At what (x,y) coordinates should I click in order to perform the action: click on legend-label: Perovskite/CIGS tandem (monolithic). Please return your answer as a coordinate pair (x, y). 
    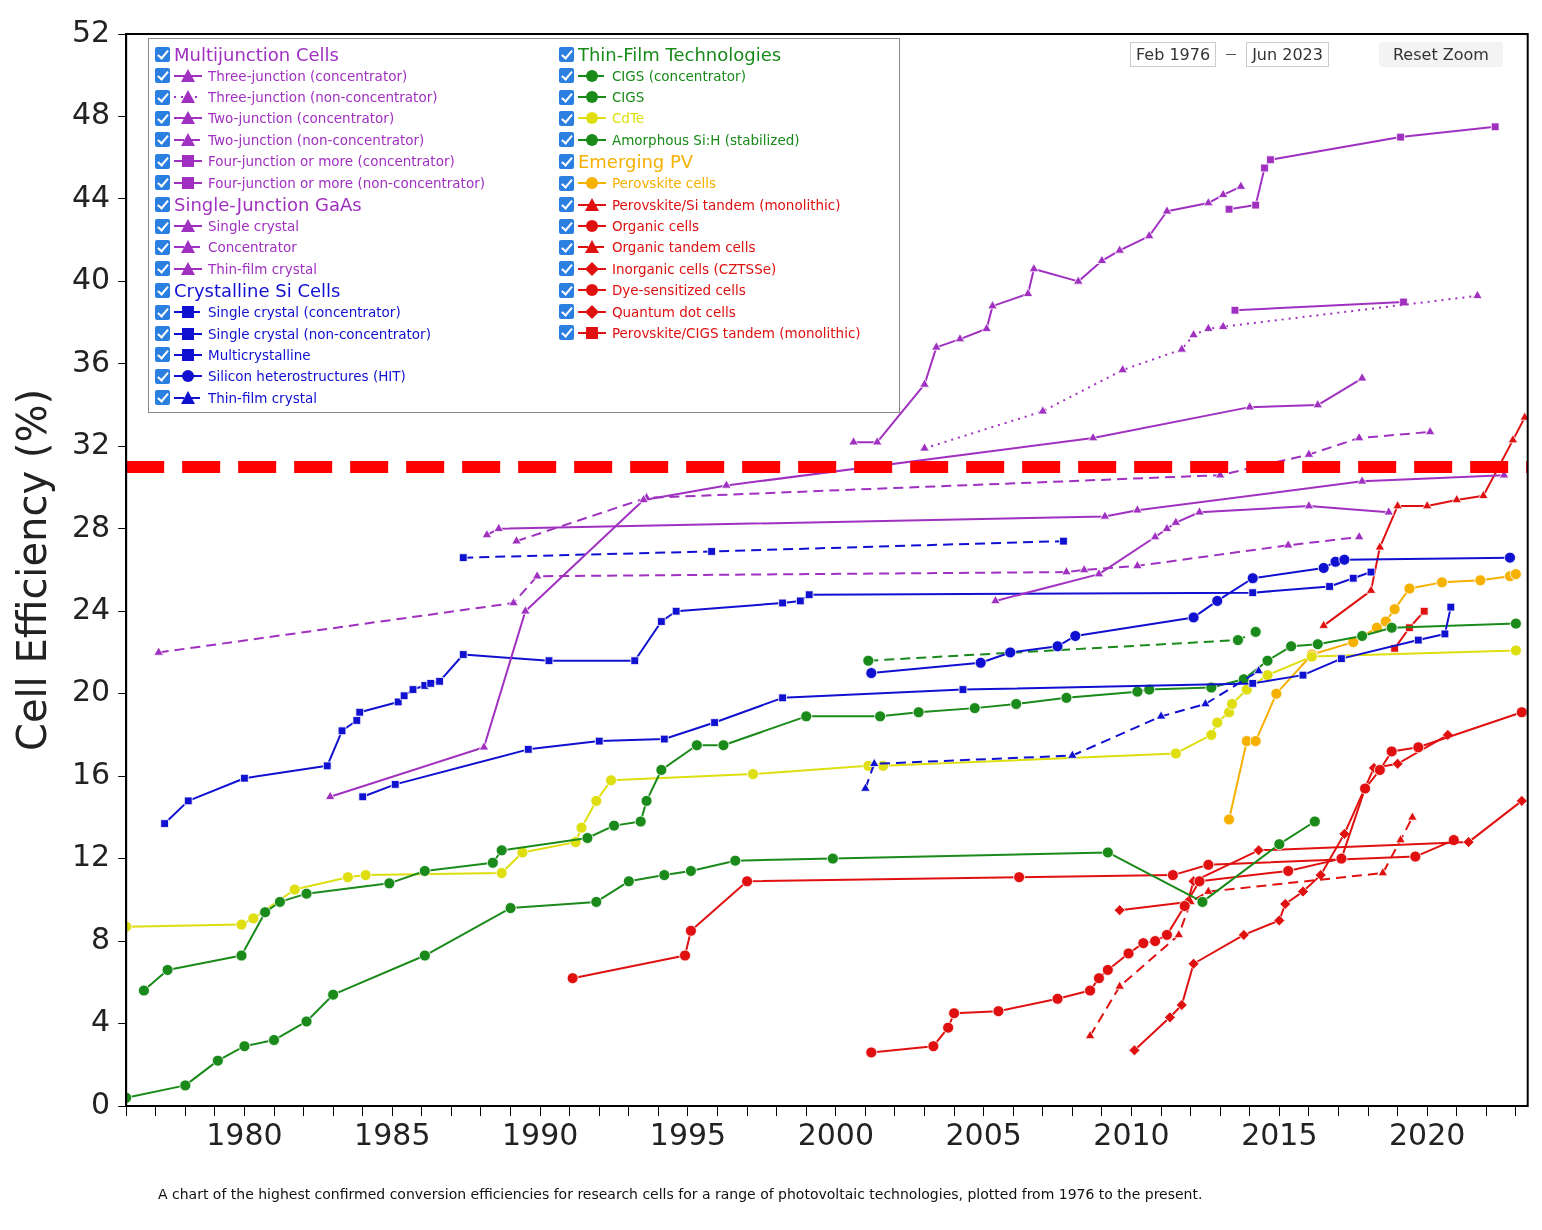
    Looking at the image, I should click on (736, 332).